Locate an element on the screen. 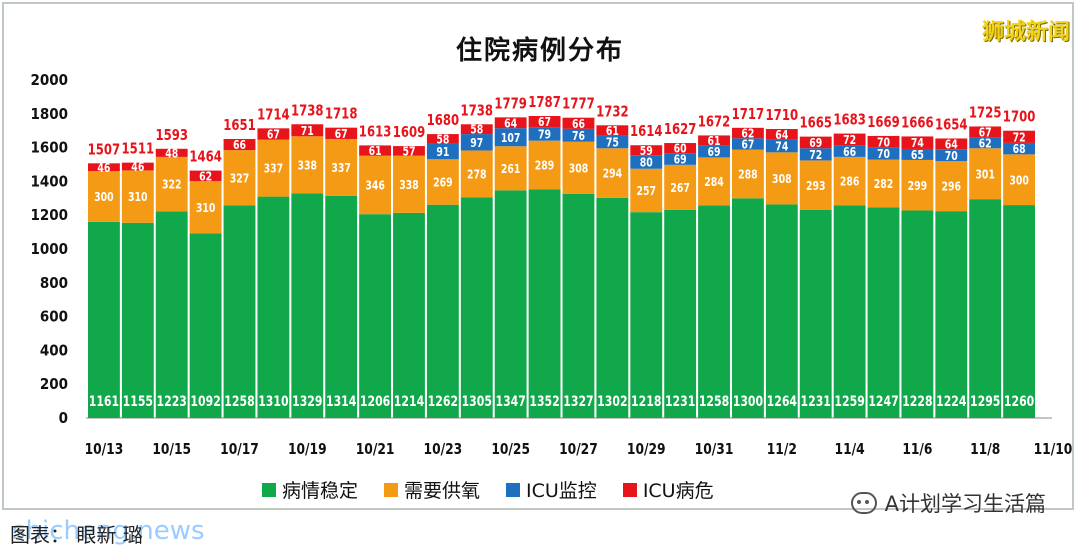  data-label: 68 is located at coordinates (1019, 149).